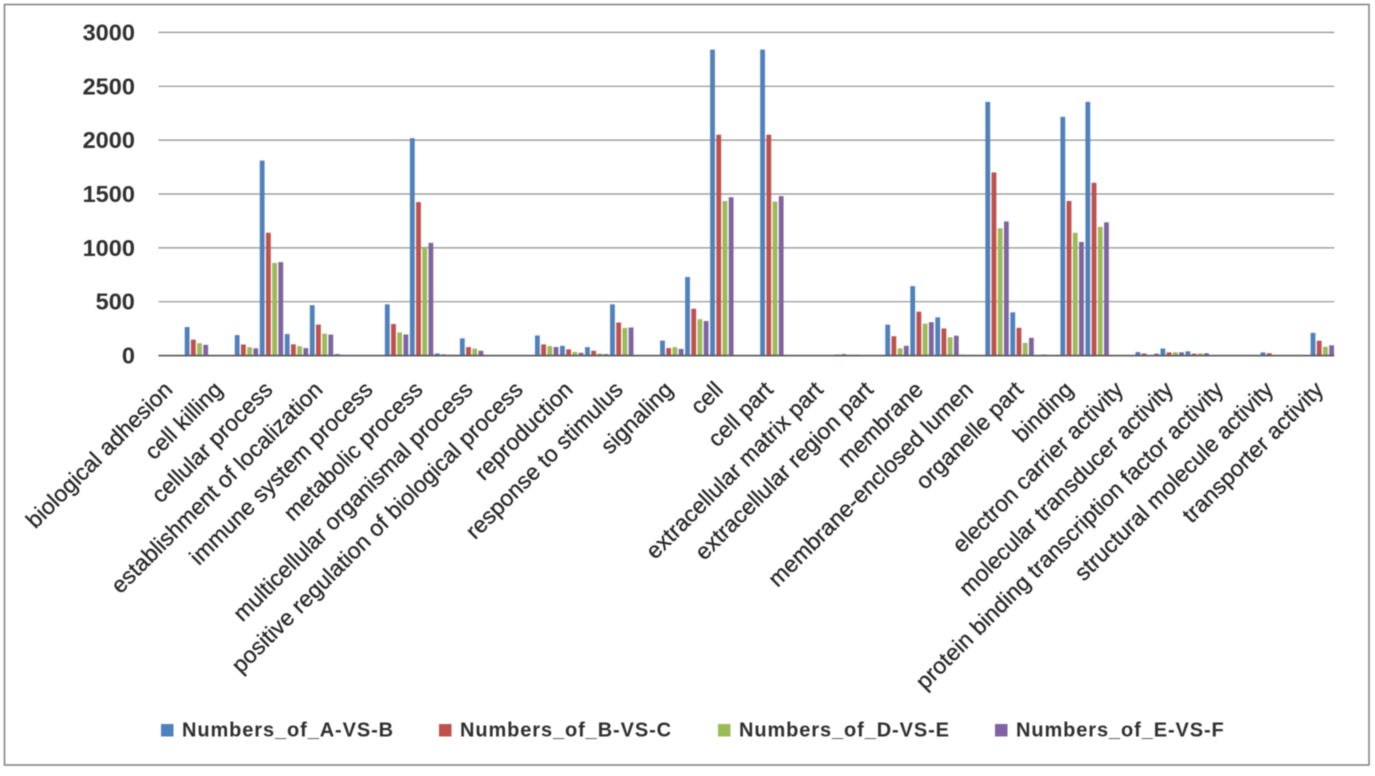  Describe the element at coordinates (844, 731) in the screenshot. I see `svg-text: Numbers_of_D-VS-E` at that location.